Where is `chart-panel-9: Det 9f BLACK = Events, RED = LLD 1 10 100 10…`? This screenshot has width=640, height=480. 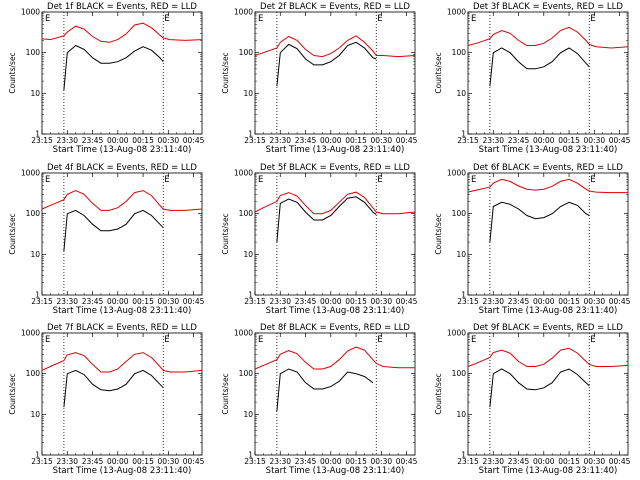 chart-panel-9: Det 9f BLACK = Events, RED = LLD 1 10 100 10… is located at coordinates (532, 399).